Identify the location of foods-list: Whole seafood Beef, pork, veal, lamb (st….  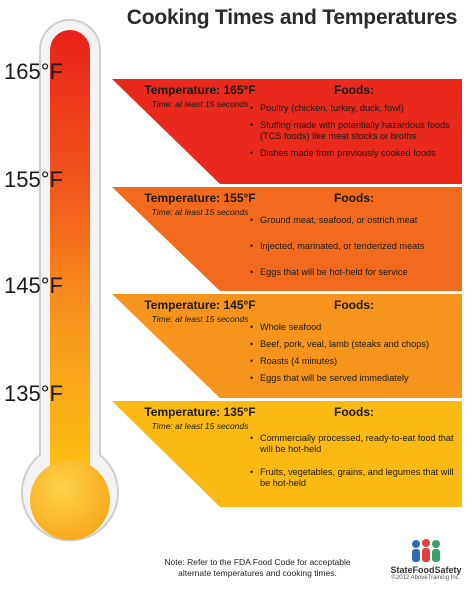
(356, 356).